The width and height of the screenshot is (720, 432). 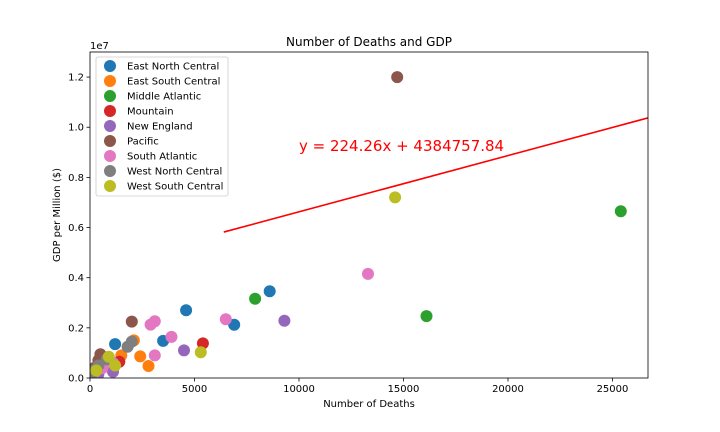 What do you see at coordinates (613, 389) in the screenshot?
I see `x-tick-label: 25000` at bounding box center [613, 389].